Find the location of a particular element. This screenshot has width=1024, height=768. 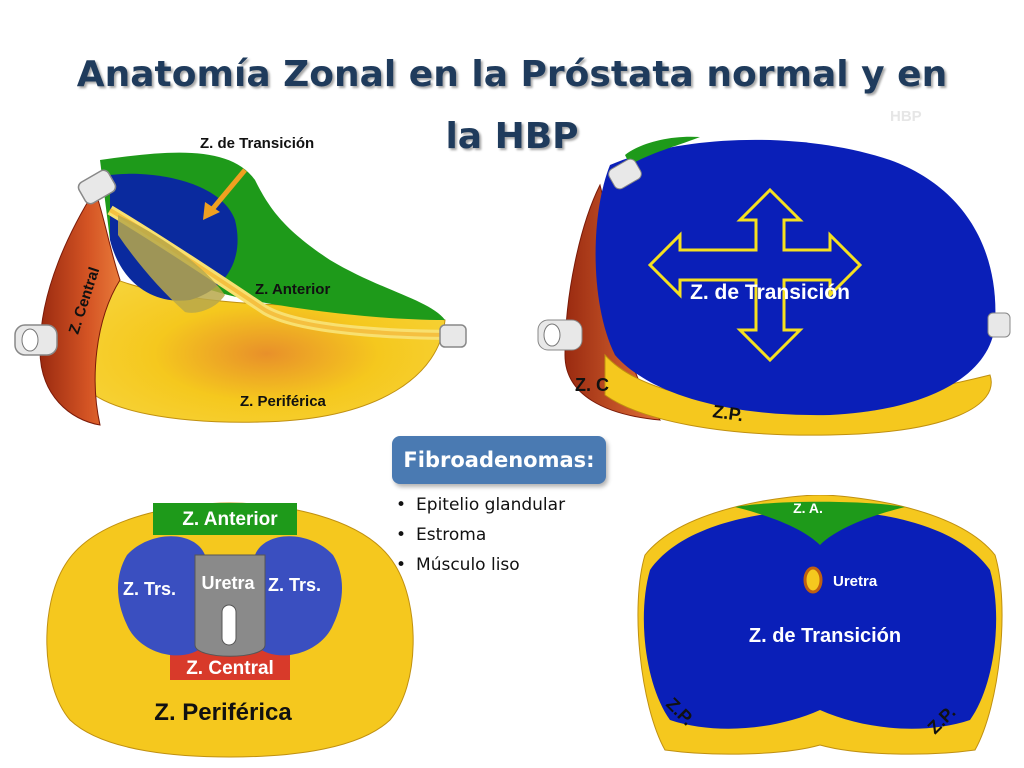

list-item: Músculo liso is located at coordinates (480, 565).